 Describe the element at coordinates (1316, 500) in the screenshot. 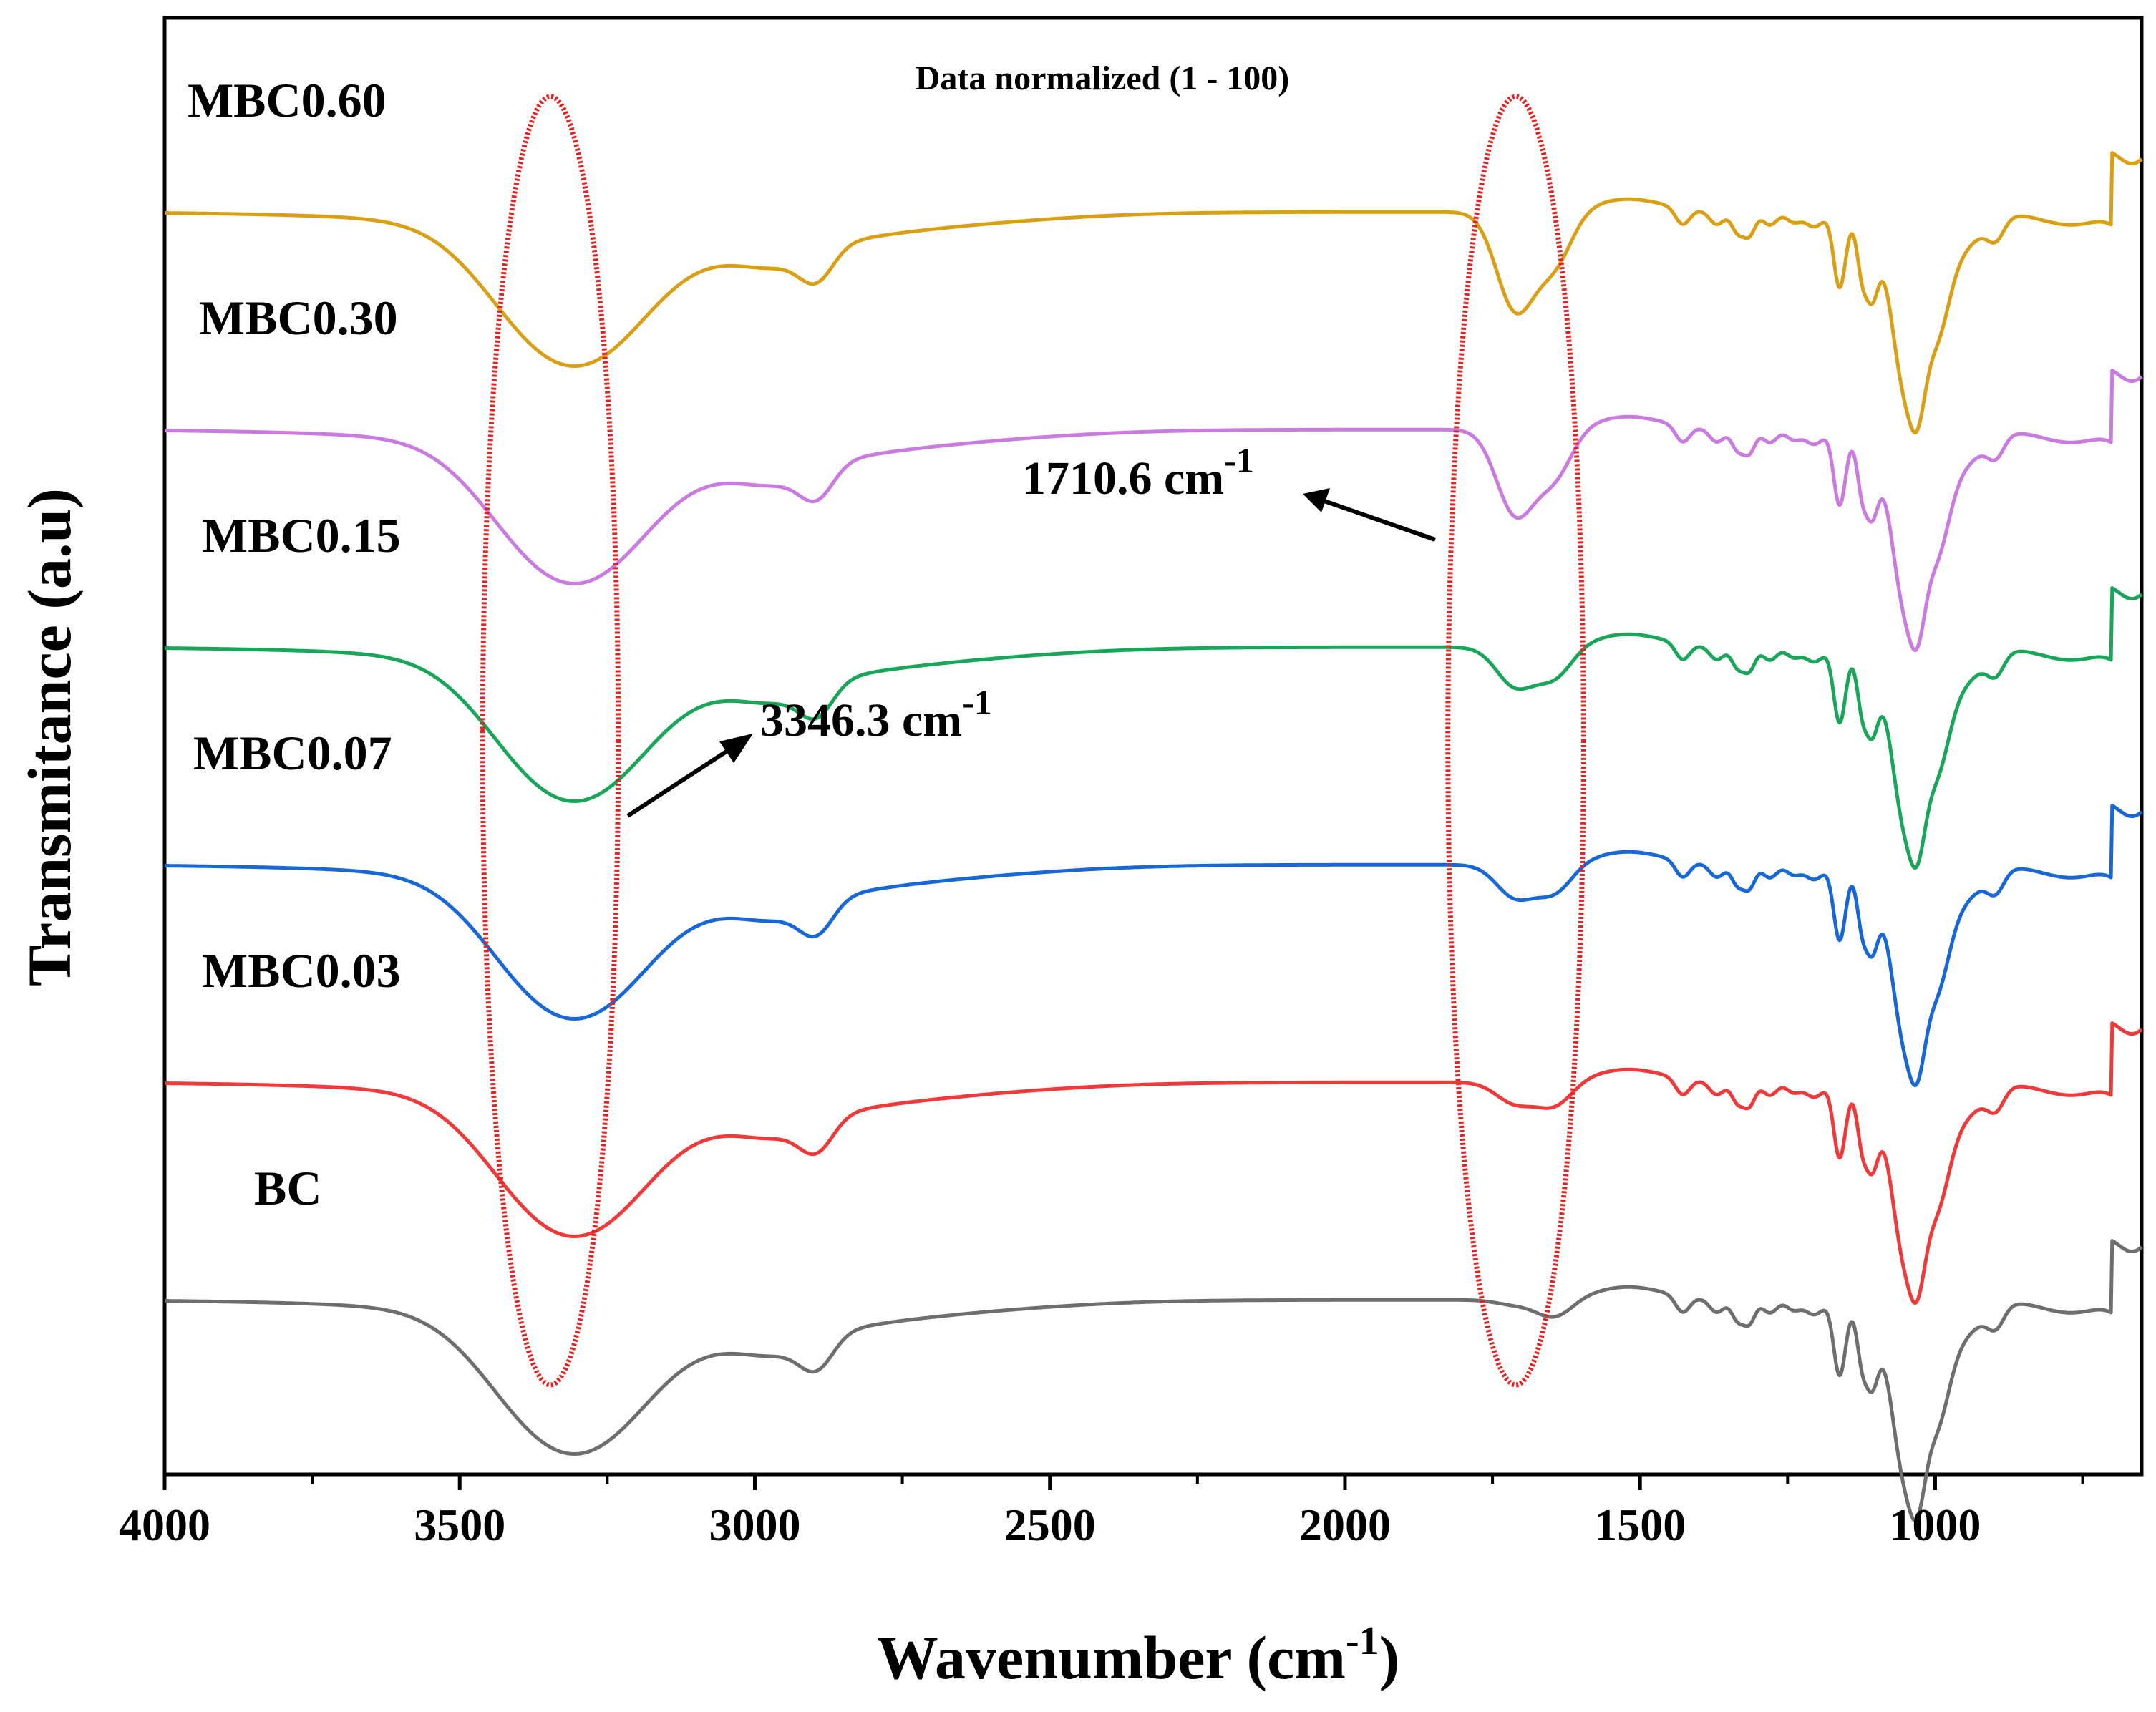

I see `annotation-1710-arrowhead` at that location.